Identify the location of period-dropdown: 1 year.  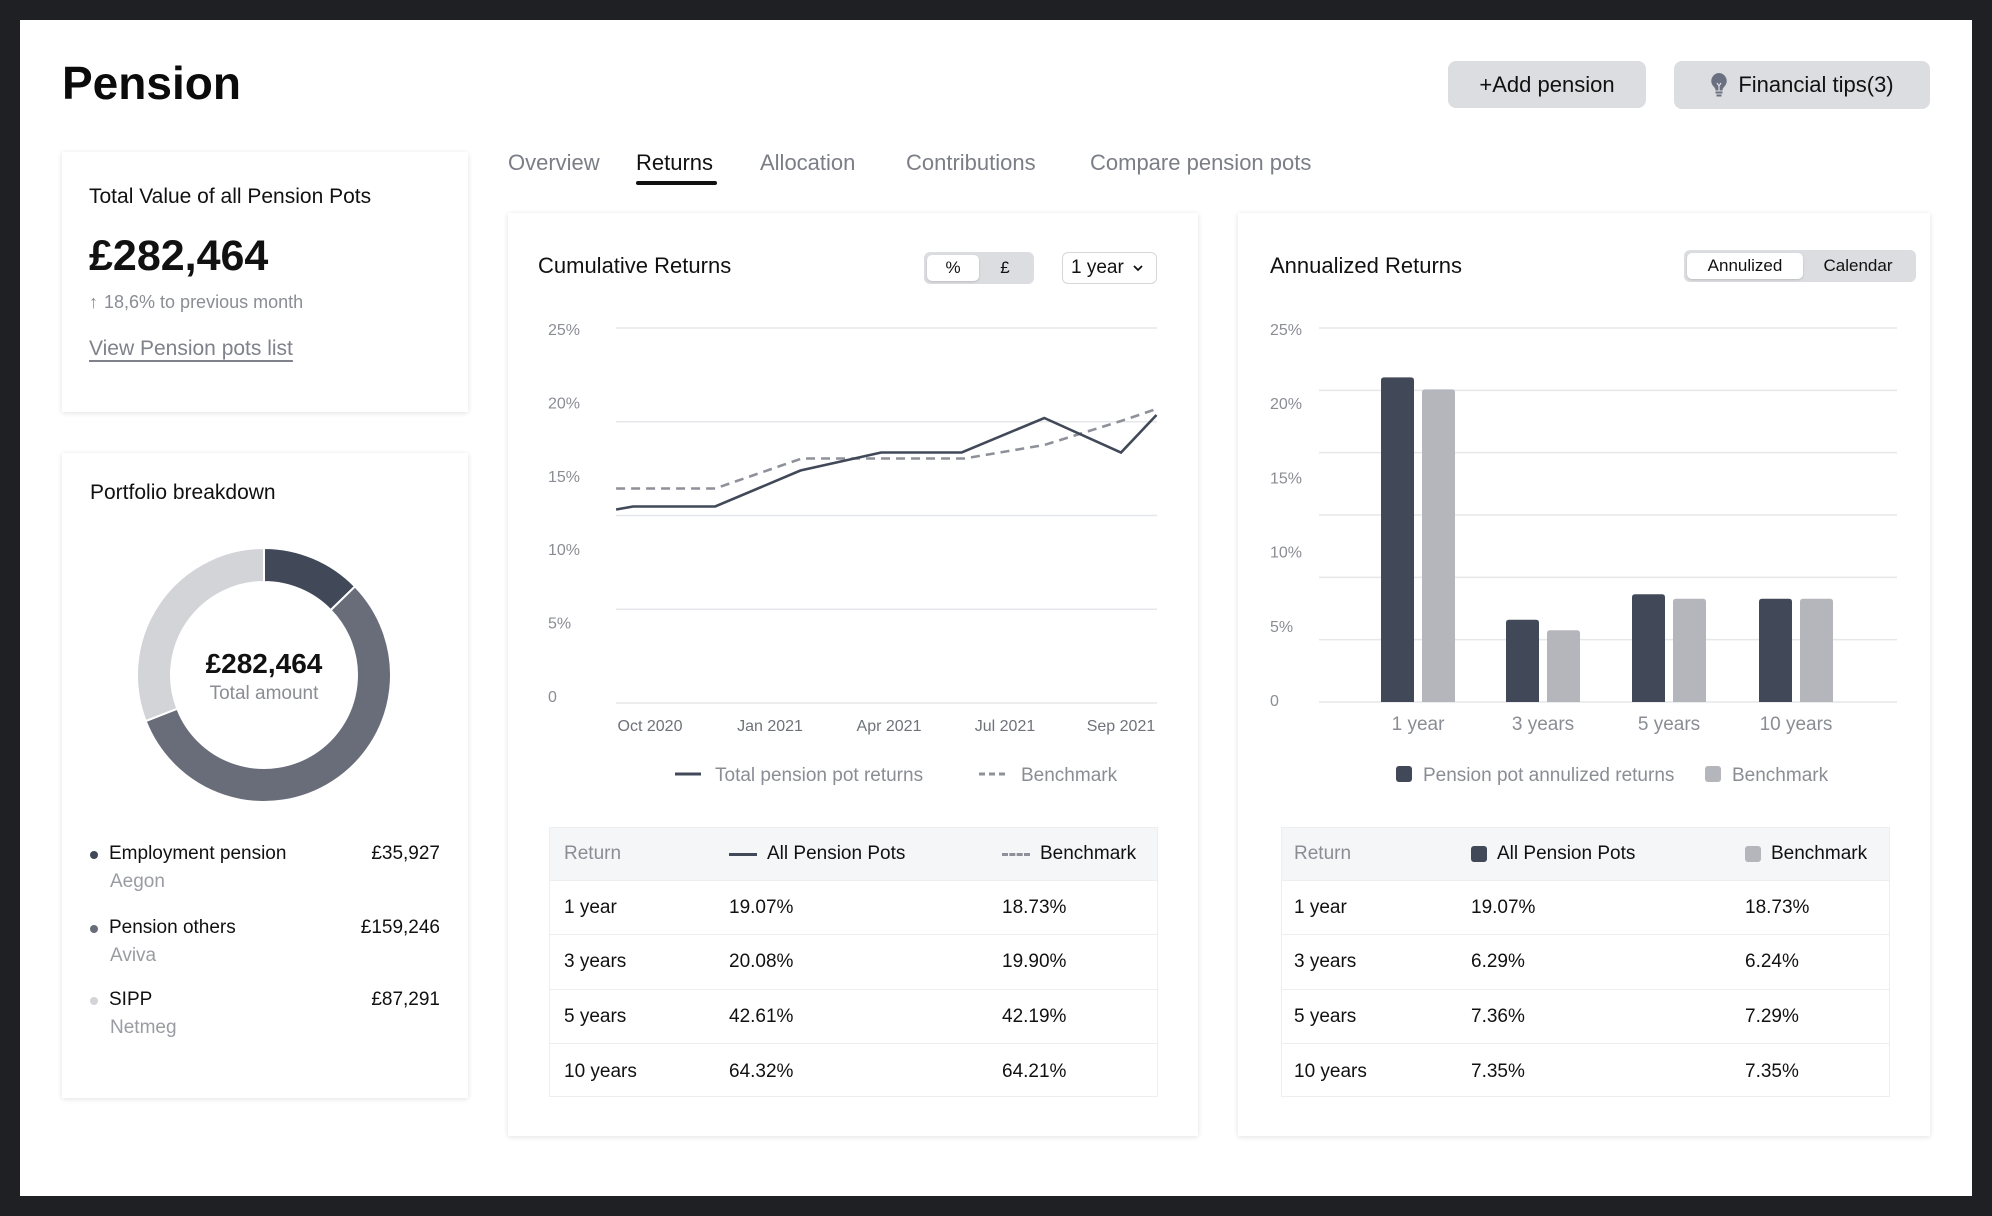
(1109, 268).